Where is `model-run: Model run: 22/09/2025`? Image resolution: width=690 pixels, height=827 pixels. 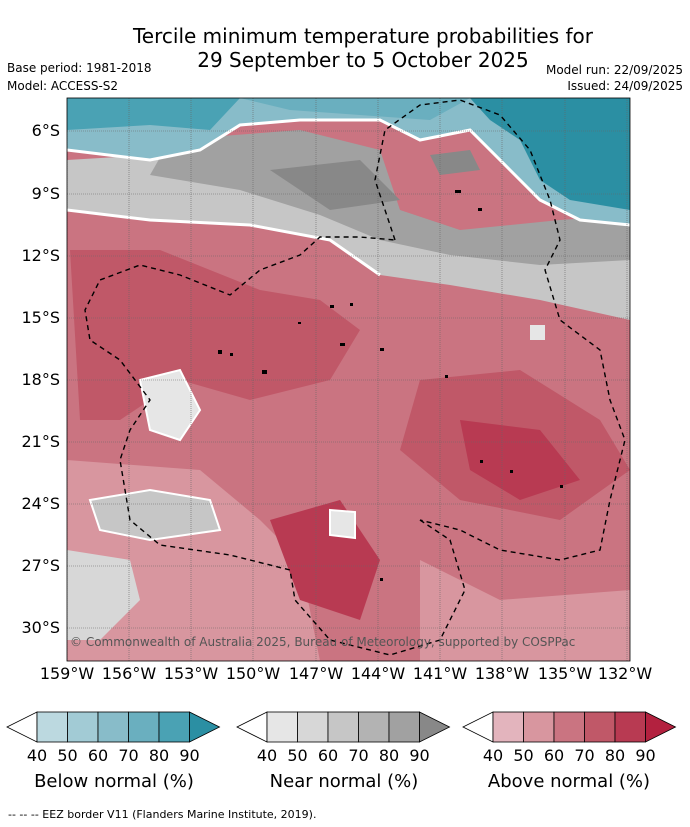 model-run: Model run: 22/09/2025 is located at coordinates (614, 70).